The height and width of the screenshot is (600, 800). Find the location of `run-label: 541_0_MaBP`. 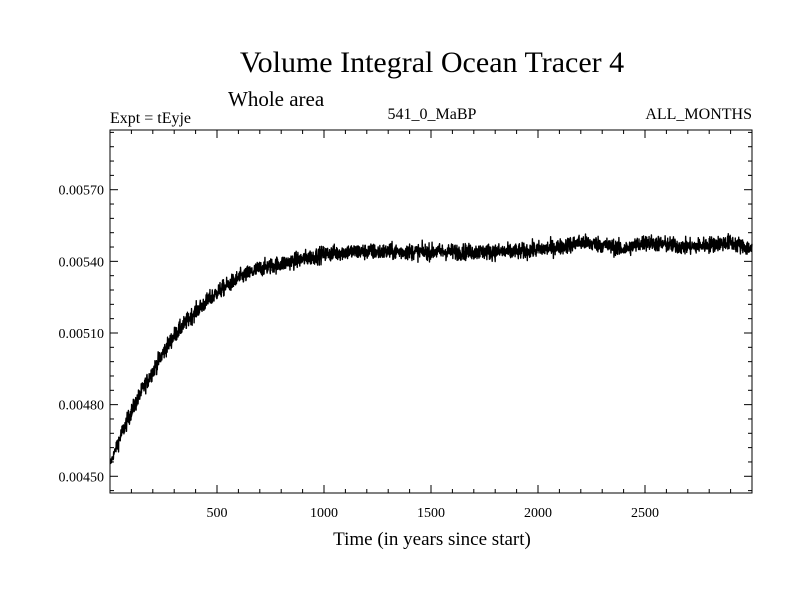

run-label: 541_0_MaBP is located at coordinates (432, 114).